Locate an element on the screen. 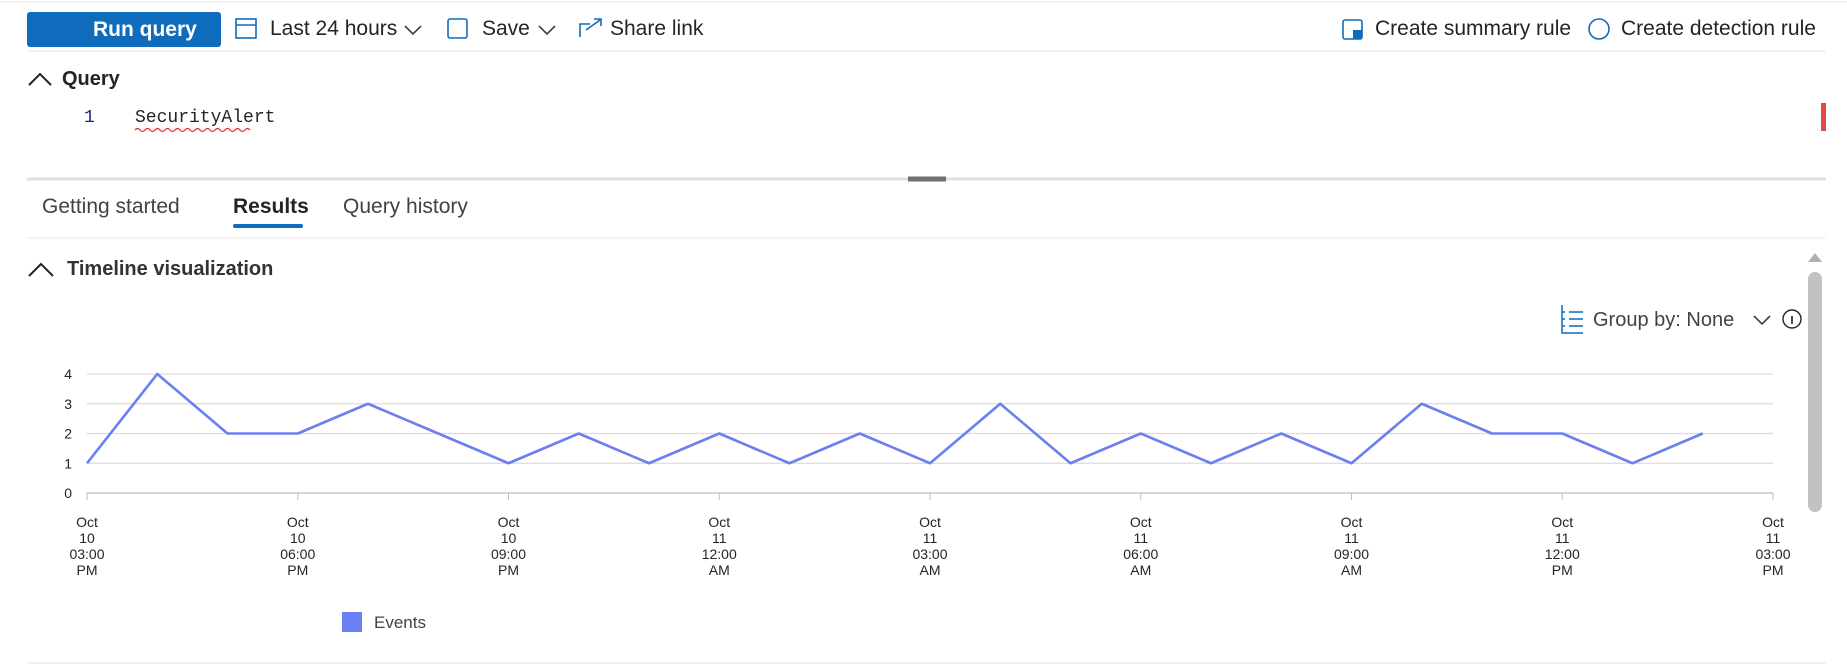 The width and height of the screenshot is (1847, 670). run-query-label: Run query is located at coordinates (145, 29).